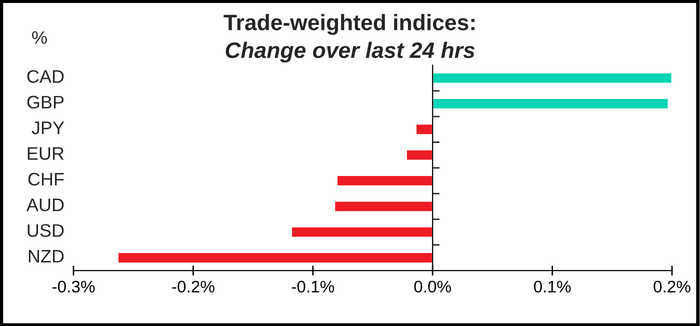 The height and width of the screenshot is (326, 700). What do you see at coordinates (46, 179) in the screenshot?
I see `y-tick-label: CHF` at bounding box center [46, 179].